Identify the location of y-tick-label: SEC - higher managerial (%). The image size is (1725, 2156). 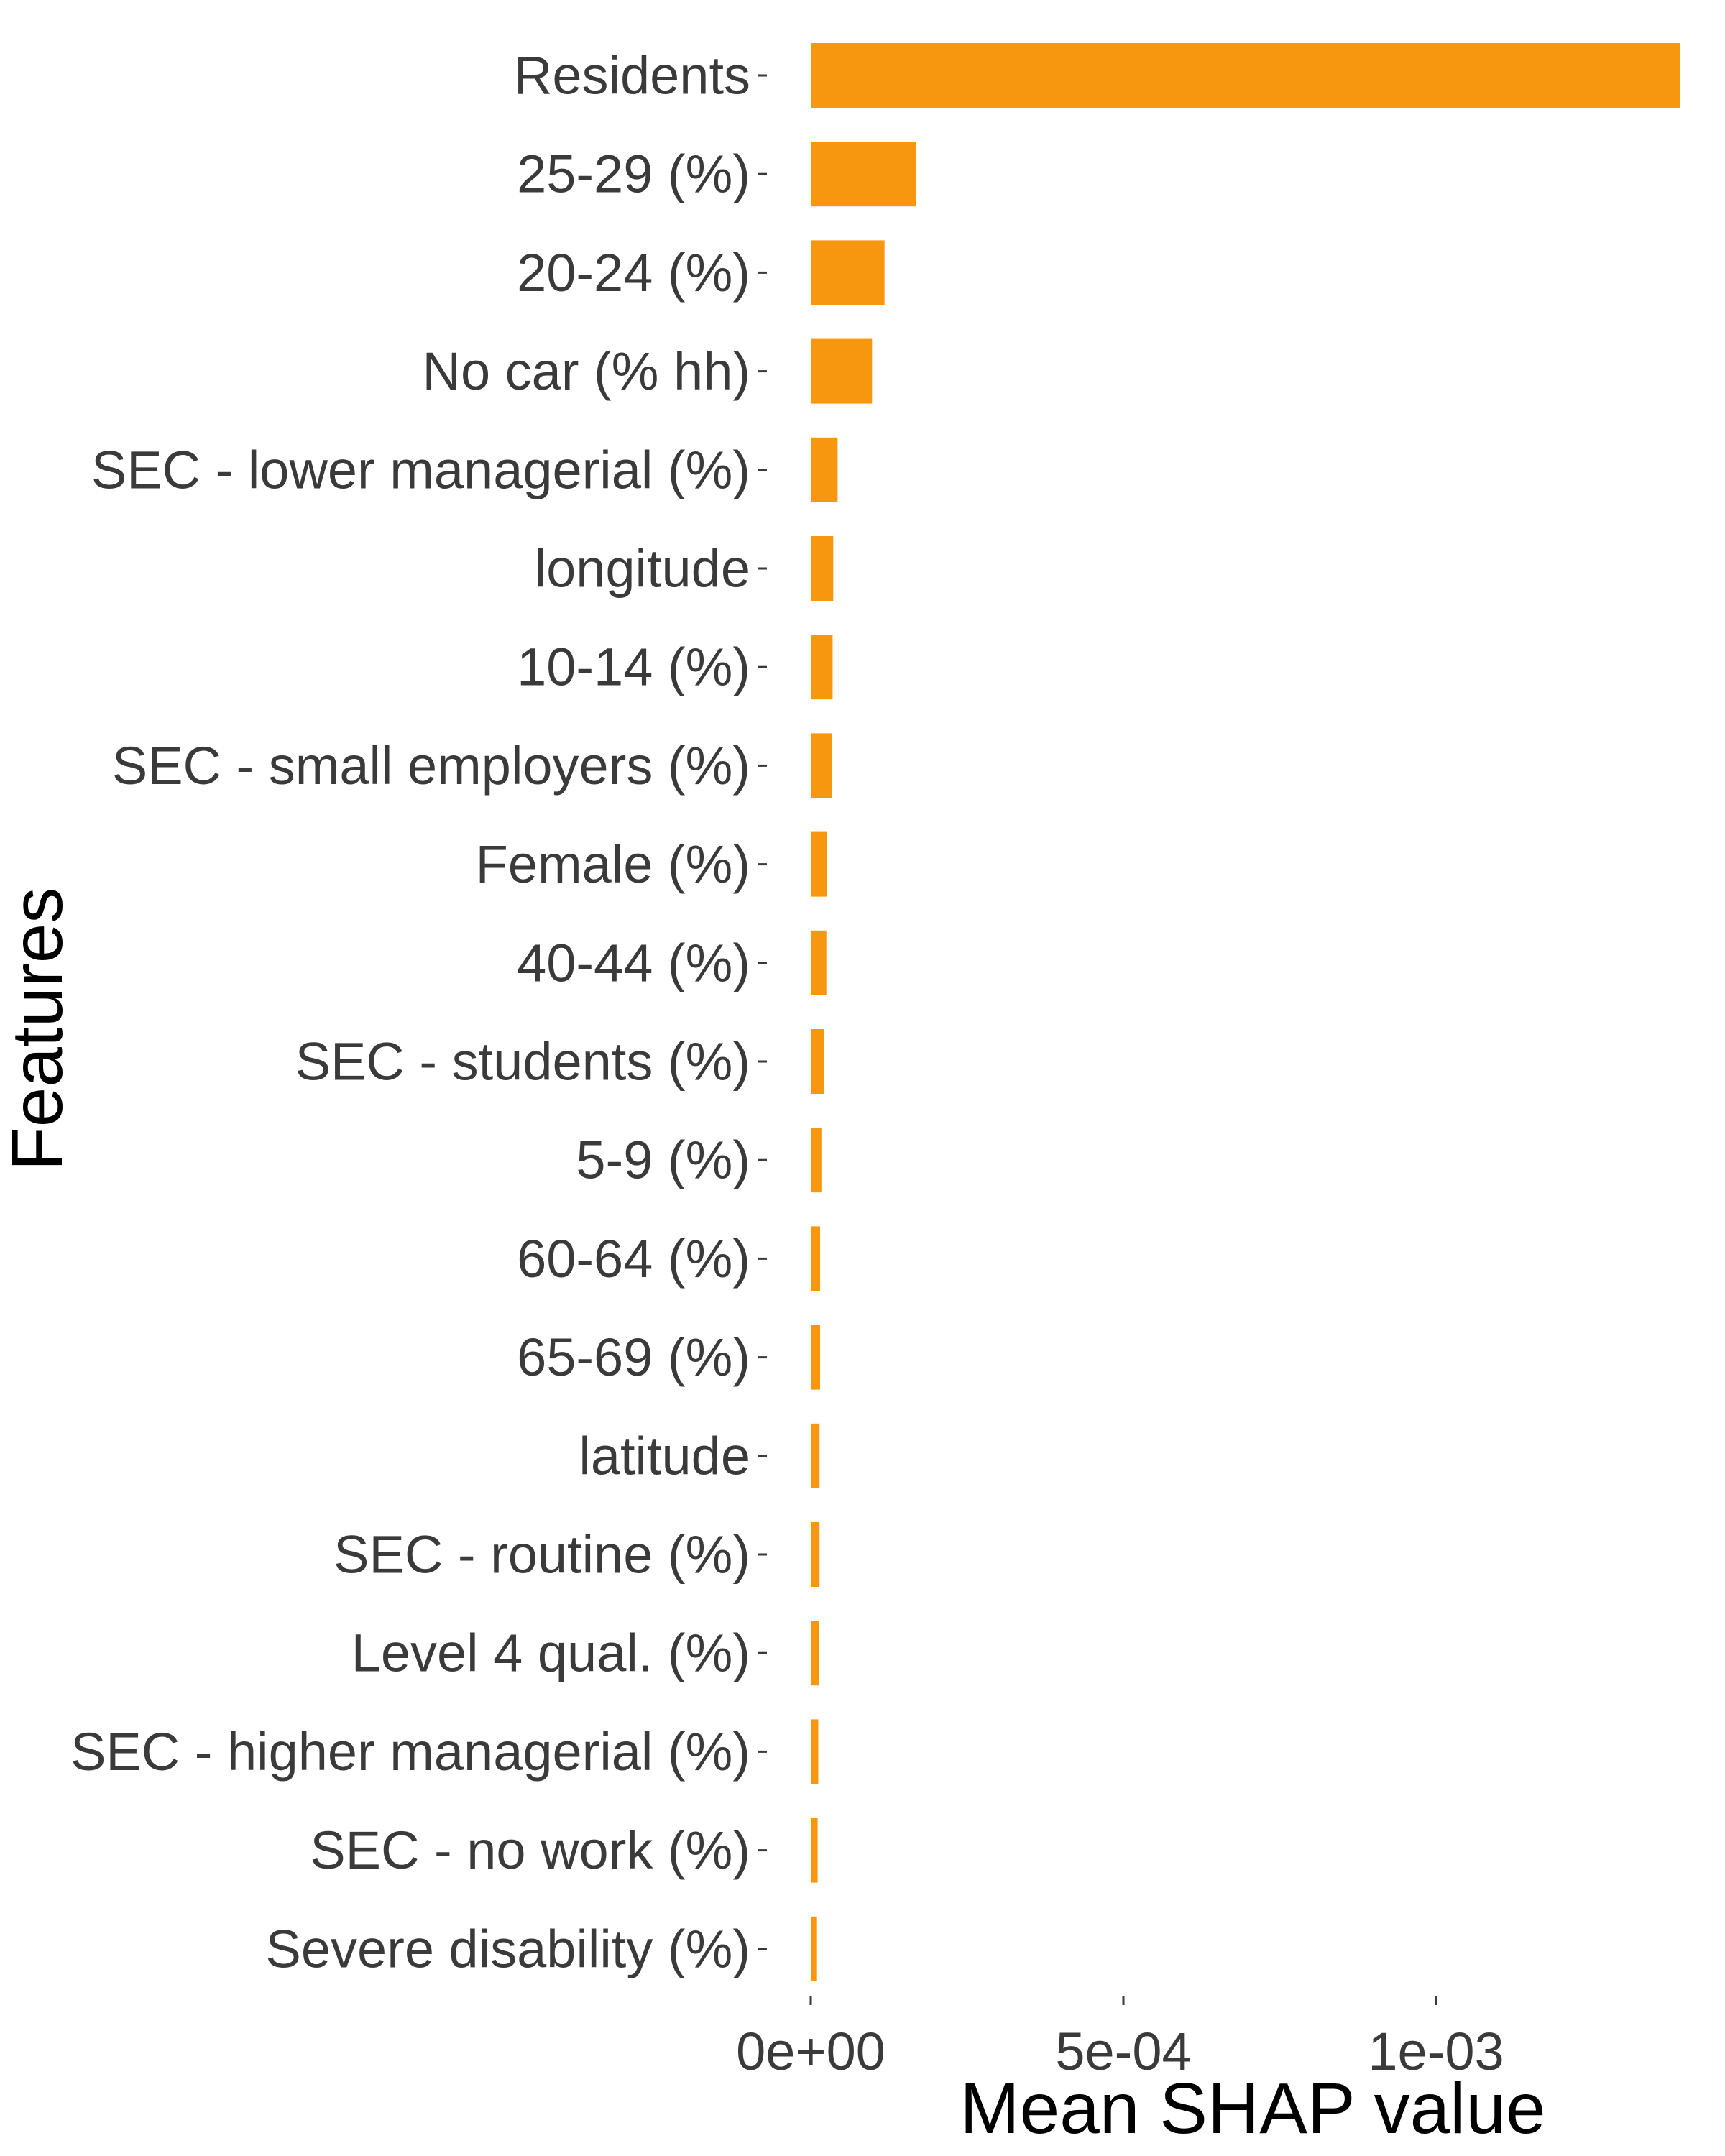
(410, 1752).